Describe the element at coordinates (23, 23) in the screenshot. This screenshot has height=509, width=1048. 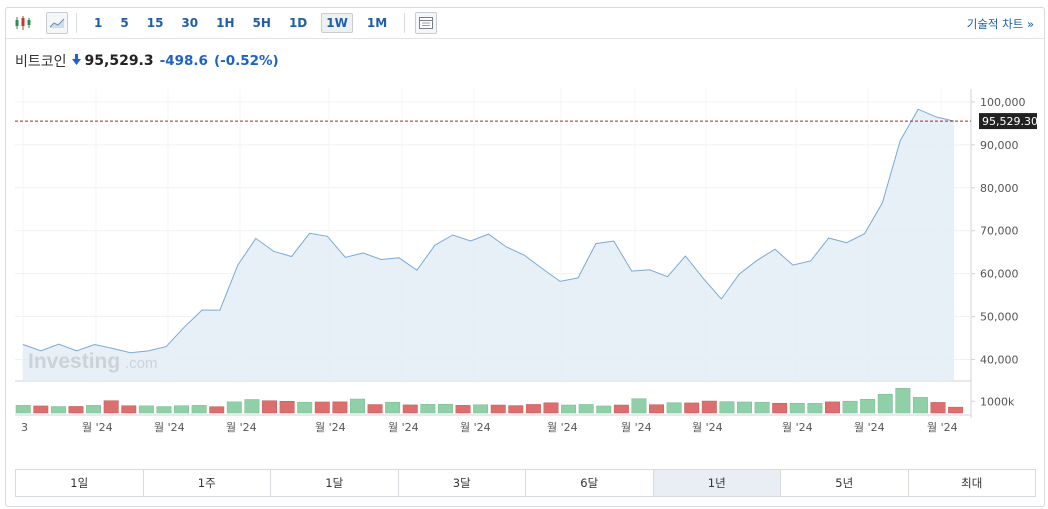
I see `candlestick-icon` at that location.